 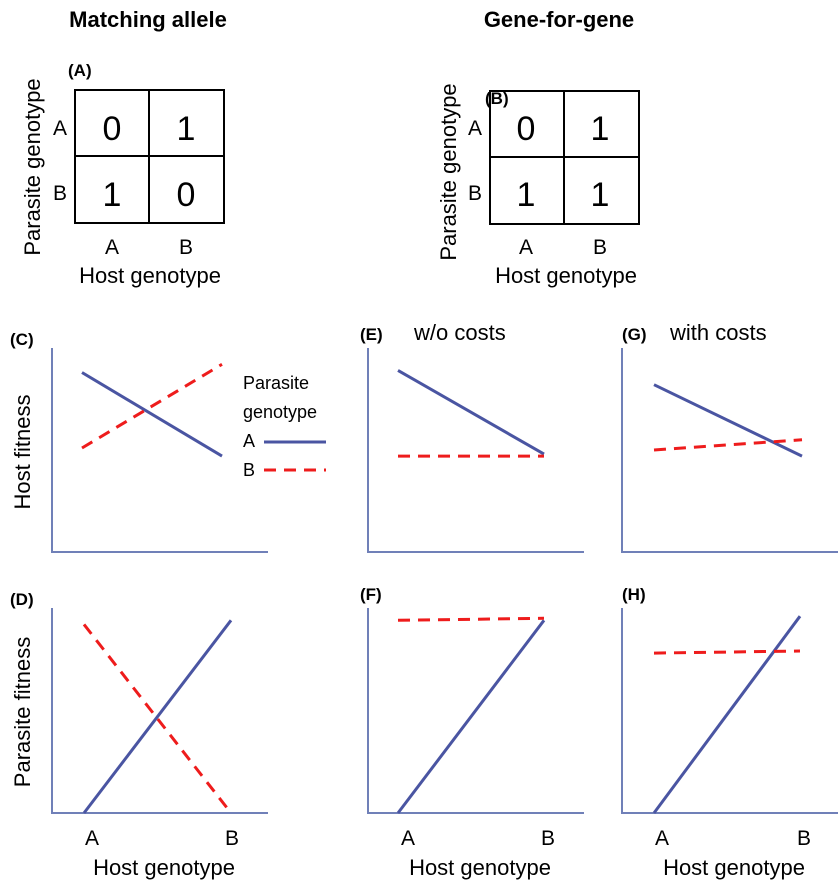 What do you see at coordinates (559, 19) in the screenshot?
I see `title-gene-for-gene: Gene-for-gene` at bounding box center [559, 19].